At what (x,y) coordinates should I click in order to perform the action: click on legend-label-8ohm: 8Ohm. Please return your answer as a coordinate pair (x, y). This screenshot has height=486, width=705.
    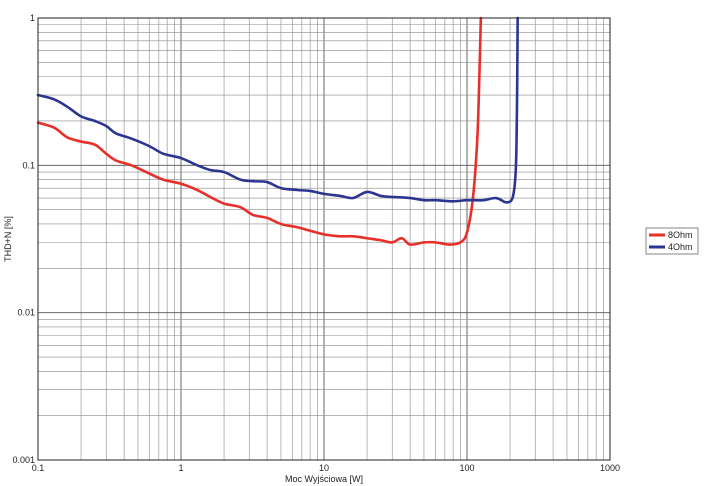
    Looking at the image, I should click on (680, 235).